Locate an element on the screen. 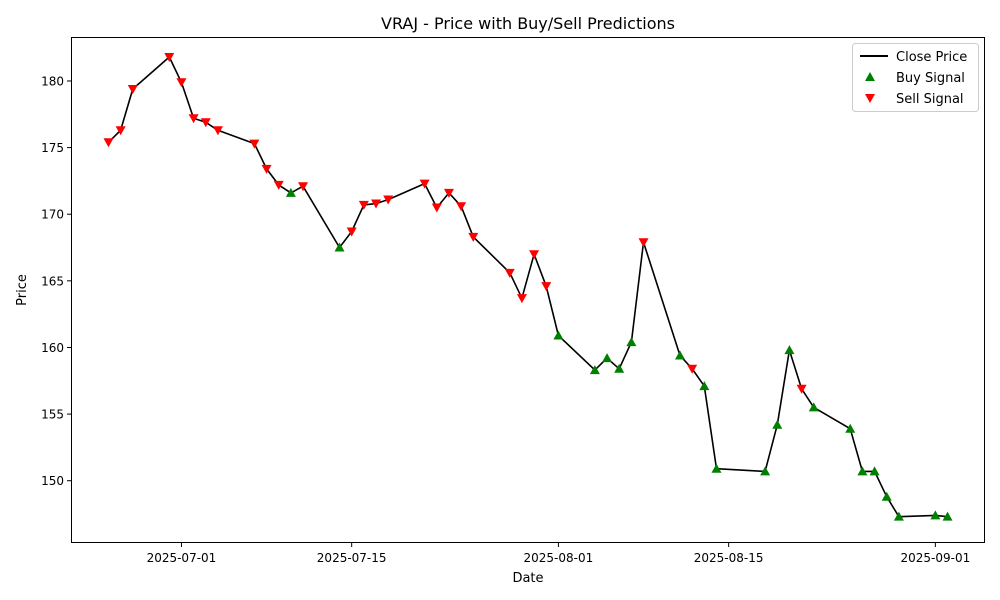 Image resolution: width=1000 pixels, height=600 pixels. x-axis-label: Date is located at coordinates (527, 578).